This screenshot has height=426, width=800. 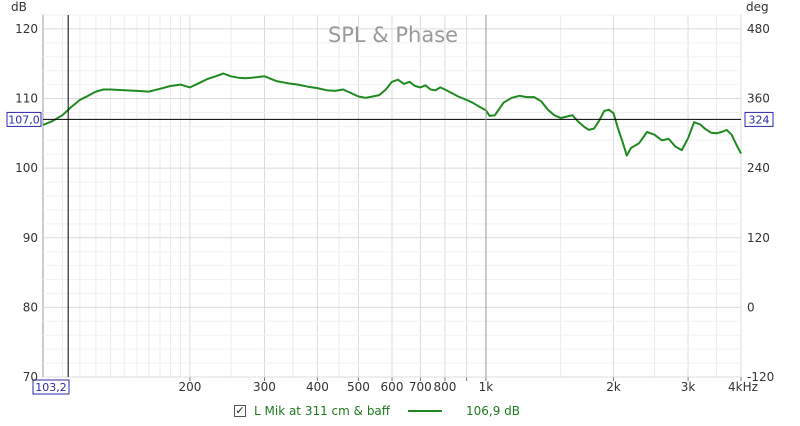 I want to click on cursor-y-right-readout: 324, so click(x=759, y=119).